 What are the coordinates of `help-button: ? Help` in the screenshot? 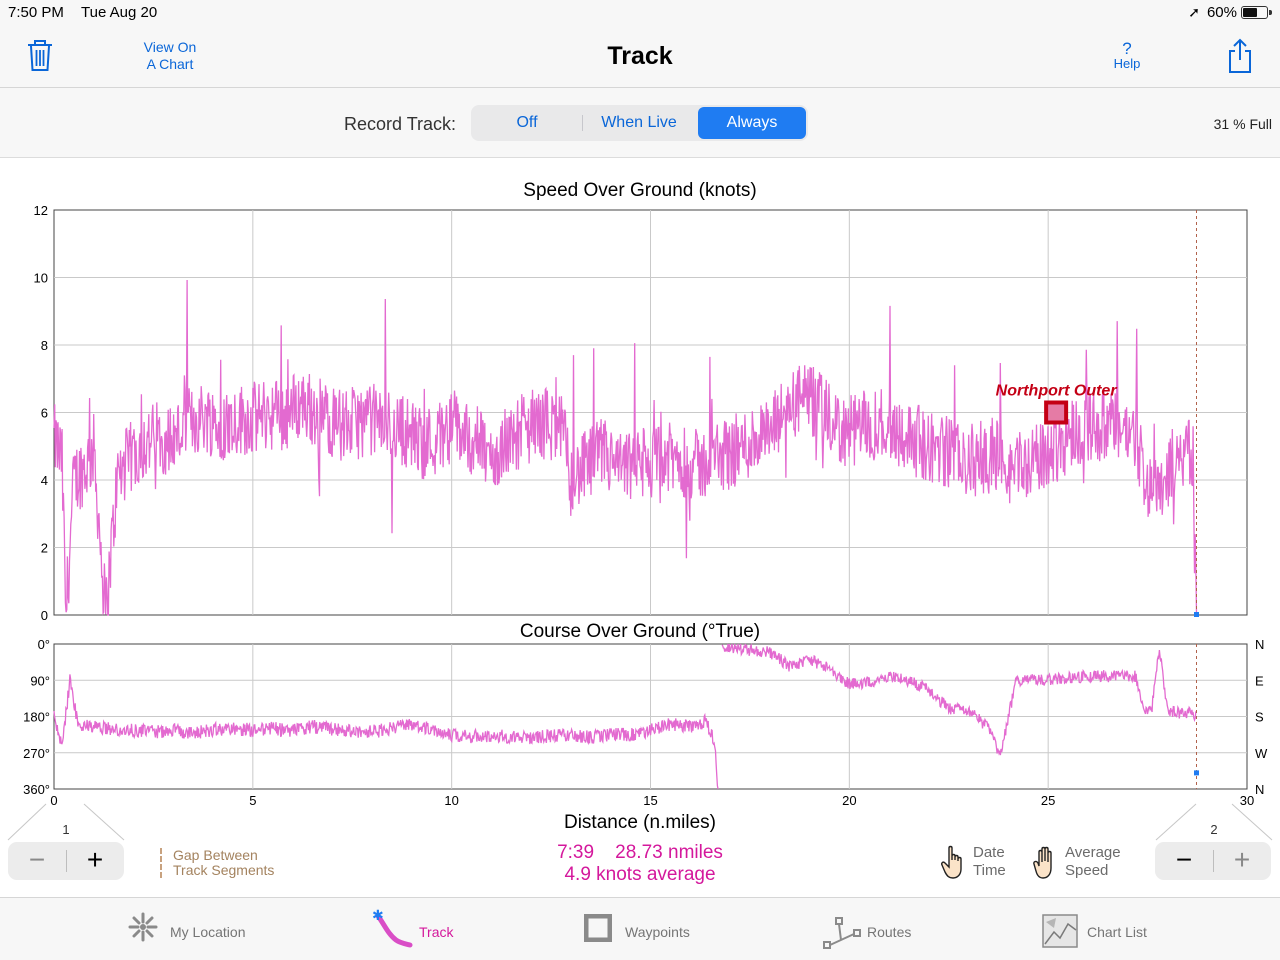 It's located at (1127, 55).